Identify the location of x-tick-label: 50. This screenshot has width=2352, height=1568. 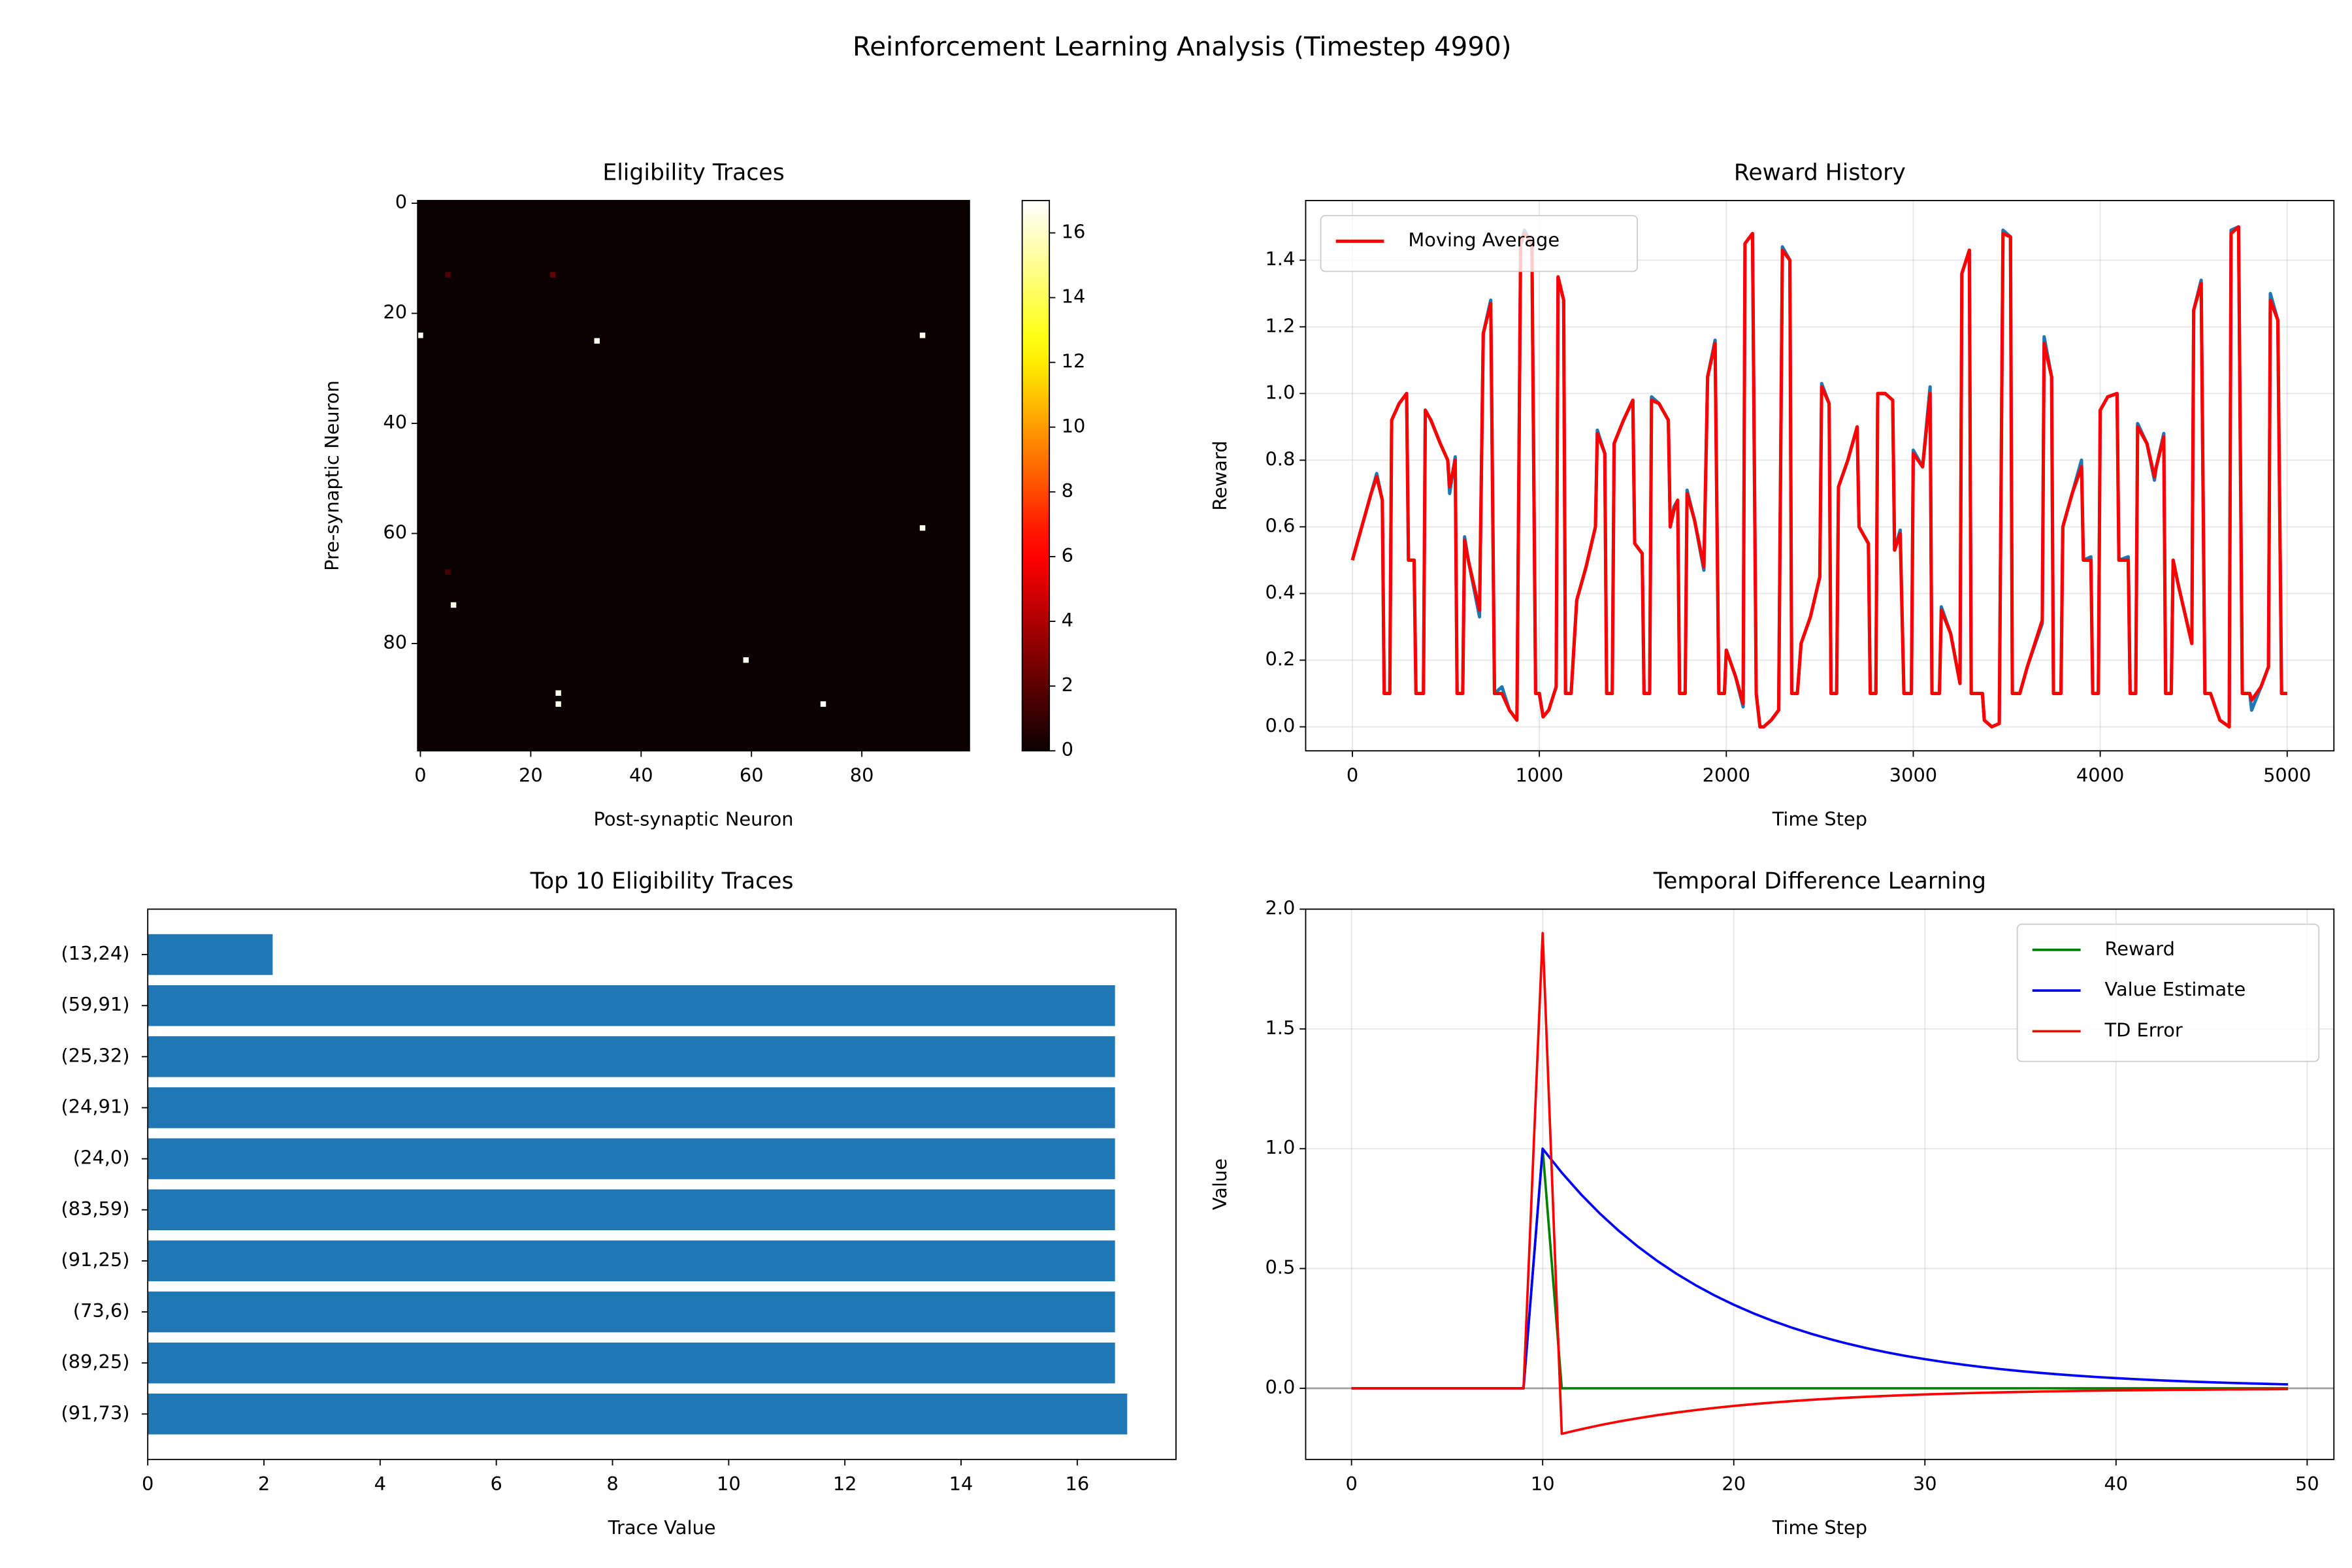
(2307, 1484).